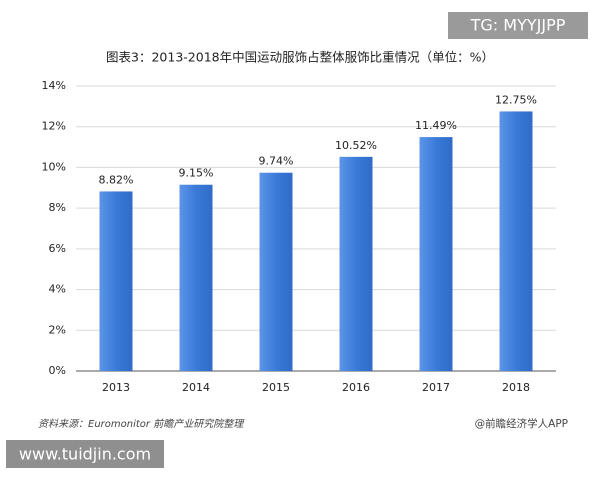 This screenshot has height=480, width=600. Describe the element at coordinates (300, 57) in the screenshot. I see `chart-title: 图表3：2013-2018年中国运动服饰占整体服饰比重情况（单位：%）` at that location.